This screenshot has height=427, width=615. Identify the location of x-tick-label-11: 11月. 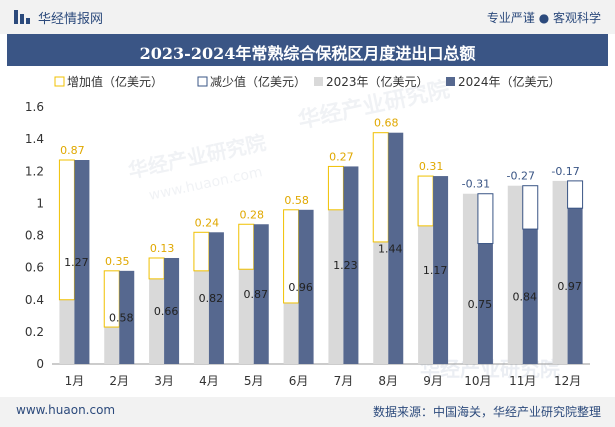
(522, 381).